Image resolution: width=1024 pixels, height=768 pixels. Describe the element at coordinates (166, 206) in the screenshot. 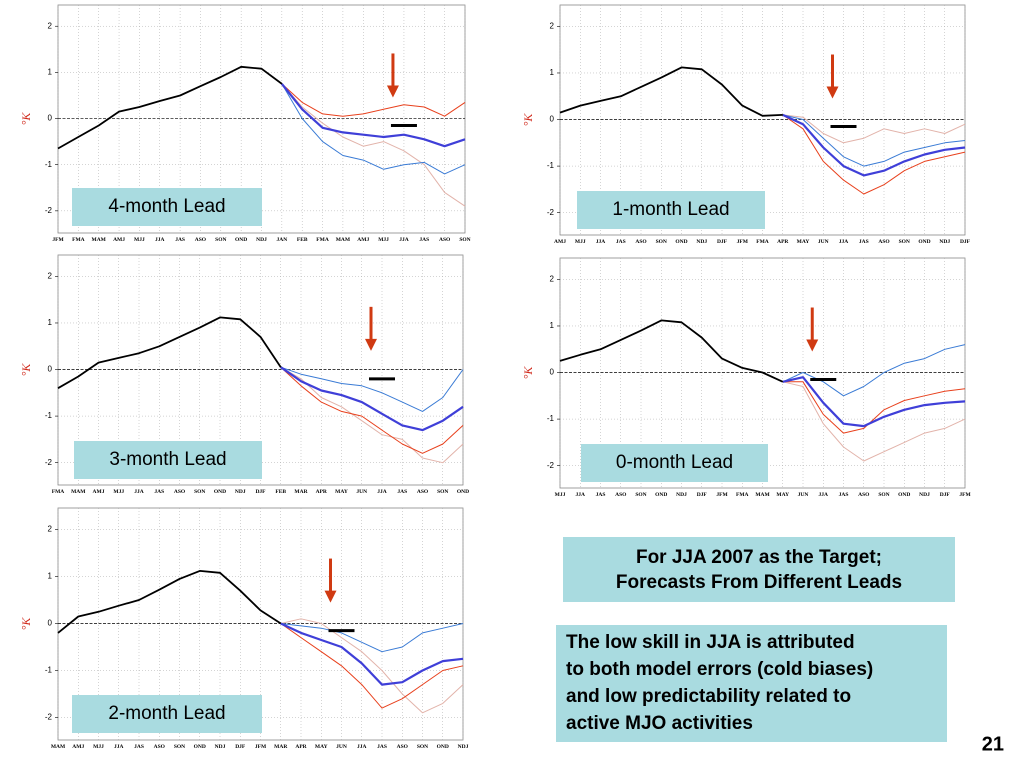

I see `lead-label: 4-month Lead` at that location.